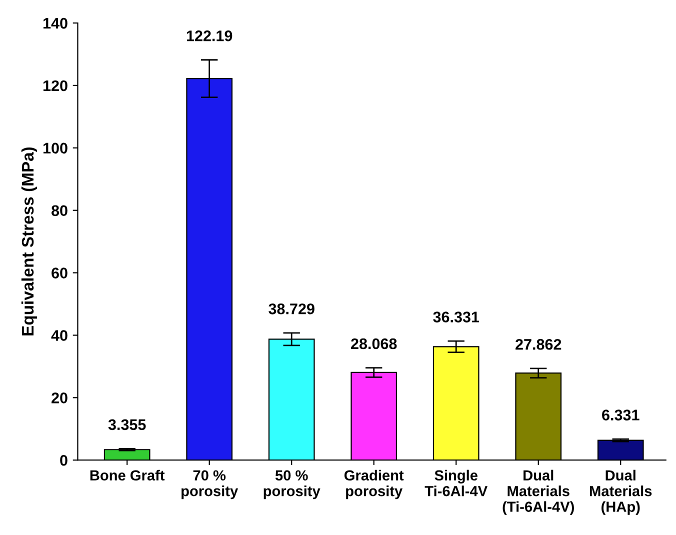 The height and width of the screenshot is (535, 676). Describe the element at coordinates (621, 492) in the screenshot. I see `x-tick-label: Dual Materials (HAp)` at that location.